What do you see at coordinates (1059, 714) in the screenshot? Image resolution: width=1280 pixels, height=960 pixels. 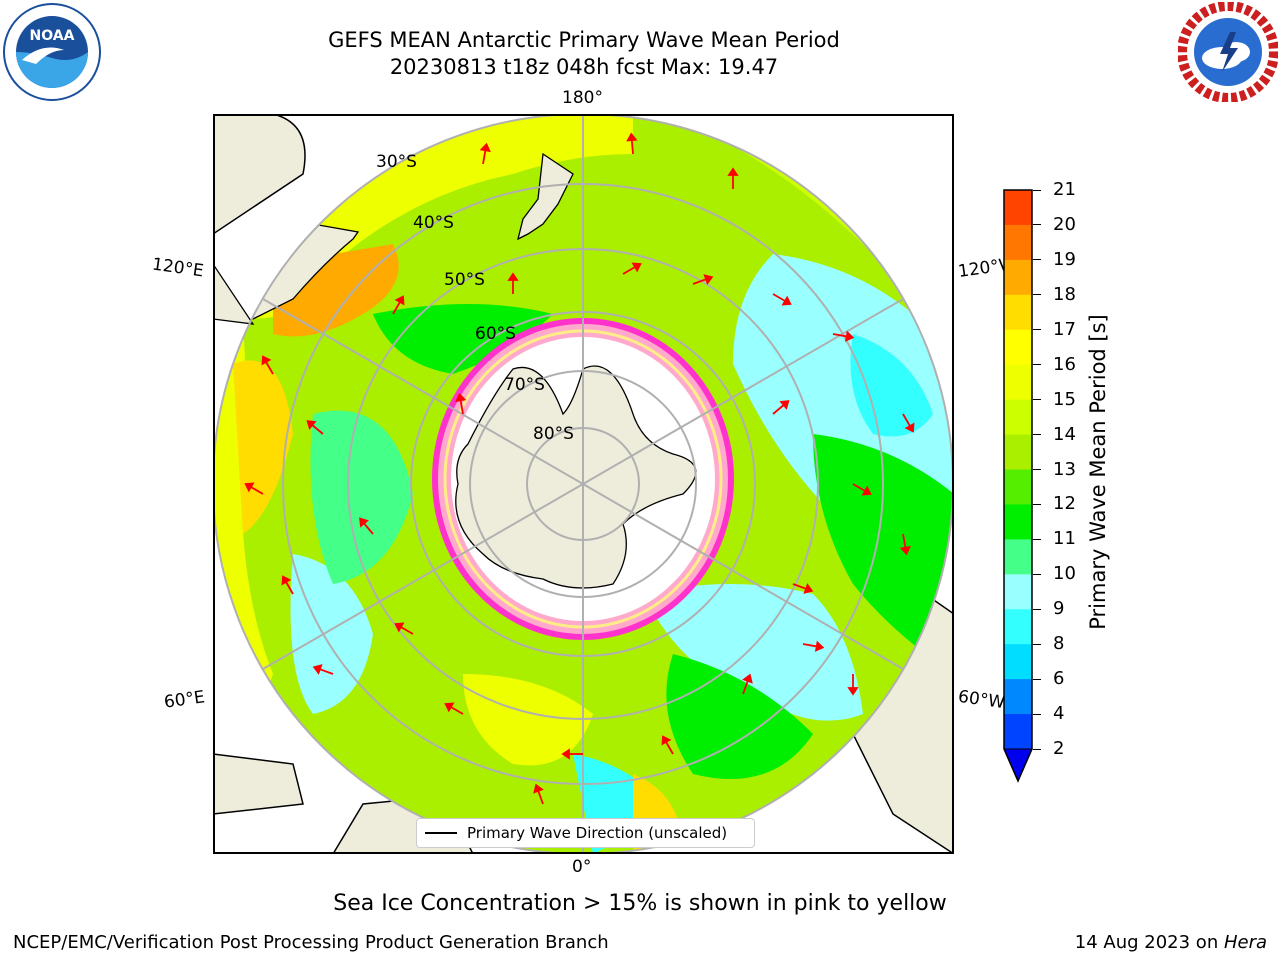 I see `colorbar-tick-label: 4` at bounding box center [1059, 714].